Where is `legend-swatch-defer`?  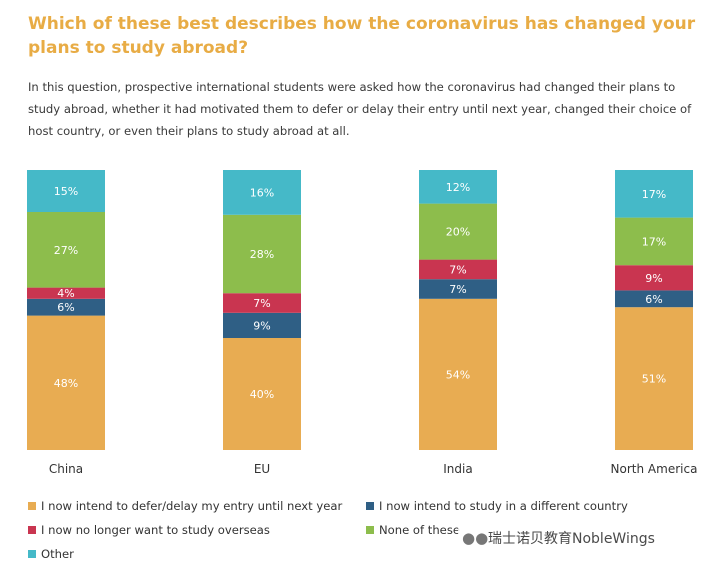 legend-swatch-defer is located at coordinates (32, 506).